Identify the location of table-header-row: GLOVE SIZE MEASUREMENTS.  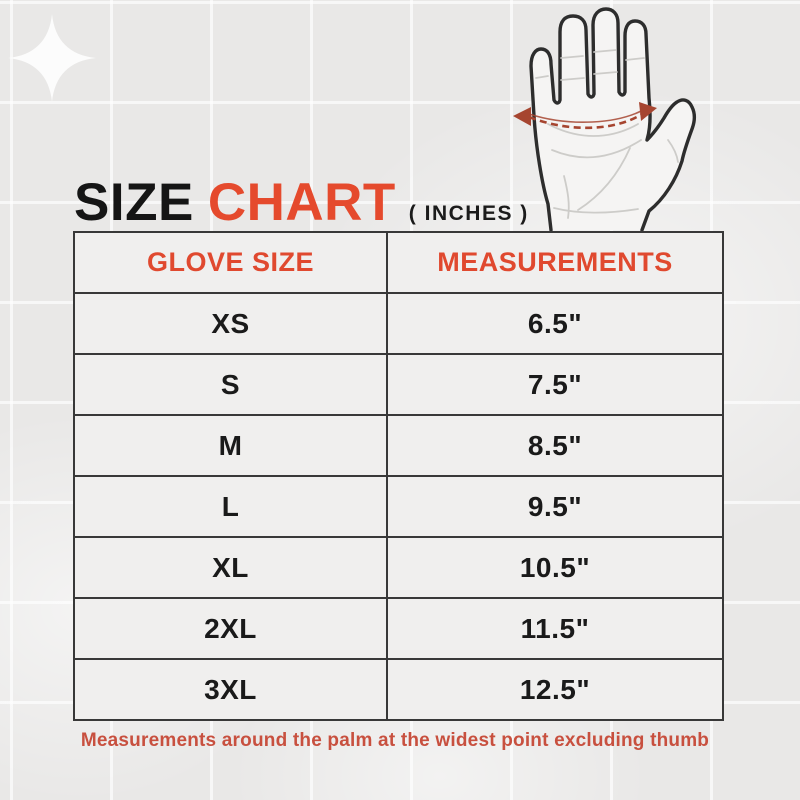
(398, 262).